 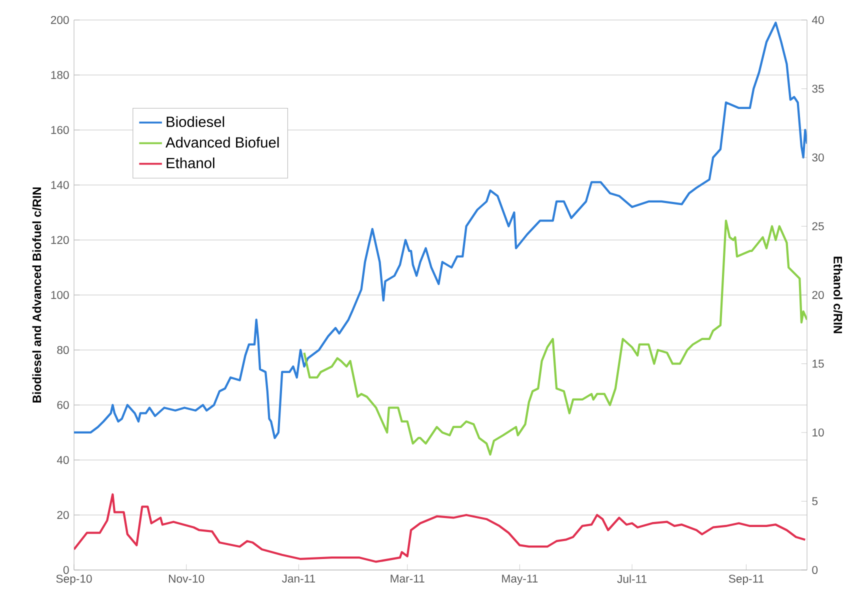 I want to click on y2-tick-label: 40, so click(x=818, y=20).